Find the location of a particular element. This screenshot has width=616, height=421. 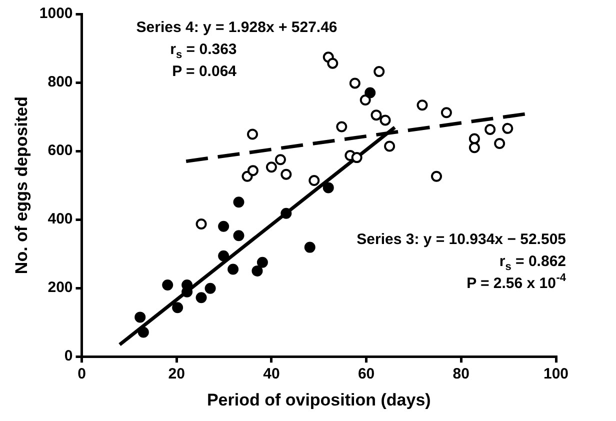

x-tick-label: 40 is located at coordinates (271, 374).